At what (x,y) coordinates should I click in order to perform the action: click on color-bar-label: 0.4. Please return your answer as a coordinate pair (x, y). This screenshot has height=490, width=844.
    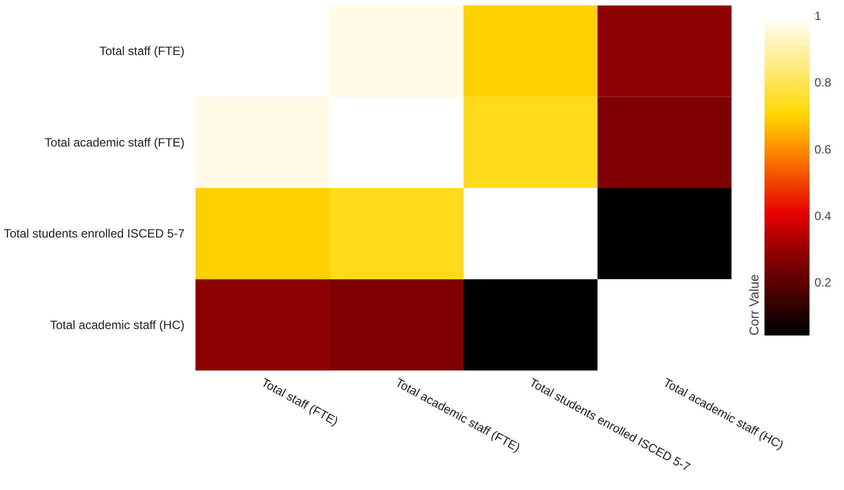
    Looking at the image, I should click on (823, 216).